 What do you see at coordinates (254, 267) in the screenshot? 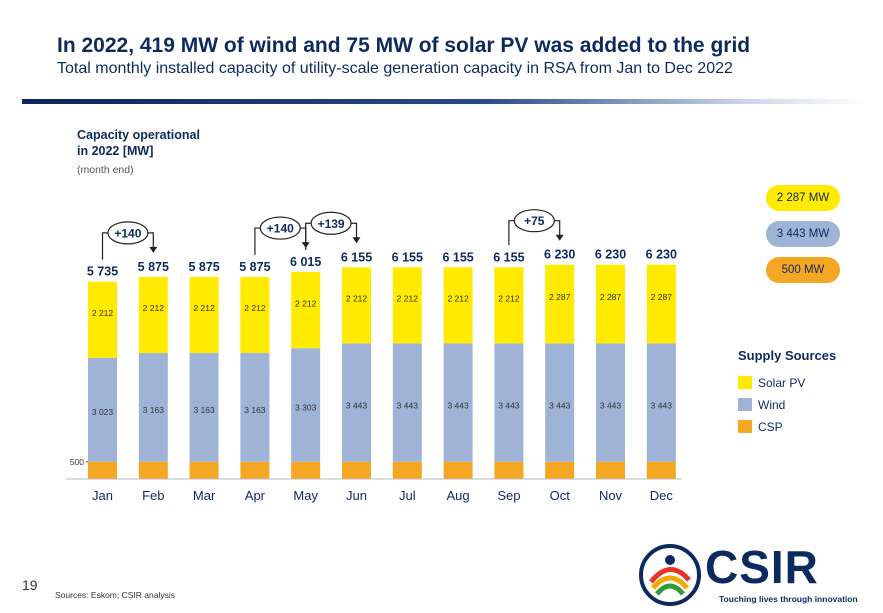
I see `total-label-apr: 5 875` at bounding box center [254, 267].